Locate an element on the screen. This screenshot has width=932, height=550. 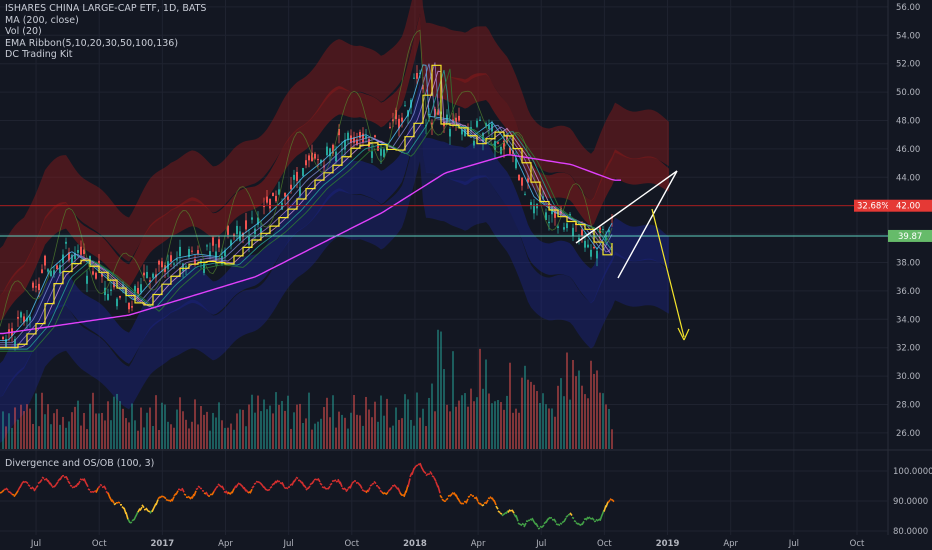
wedge-lower is located at coordinates (647, 224).